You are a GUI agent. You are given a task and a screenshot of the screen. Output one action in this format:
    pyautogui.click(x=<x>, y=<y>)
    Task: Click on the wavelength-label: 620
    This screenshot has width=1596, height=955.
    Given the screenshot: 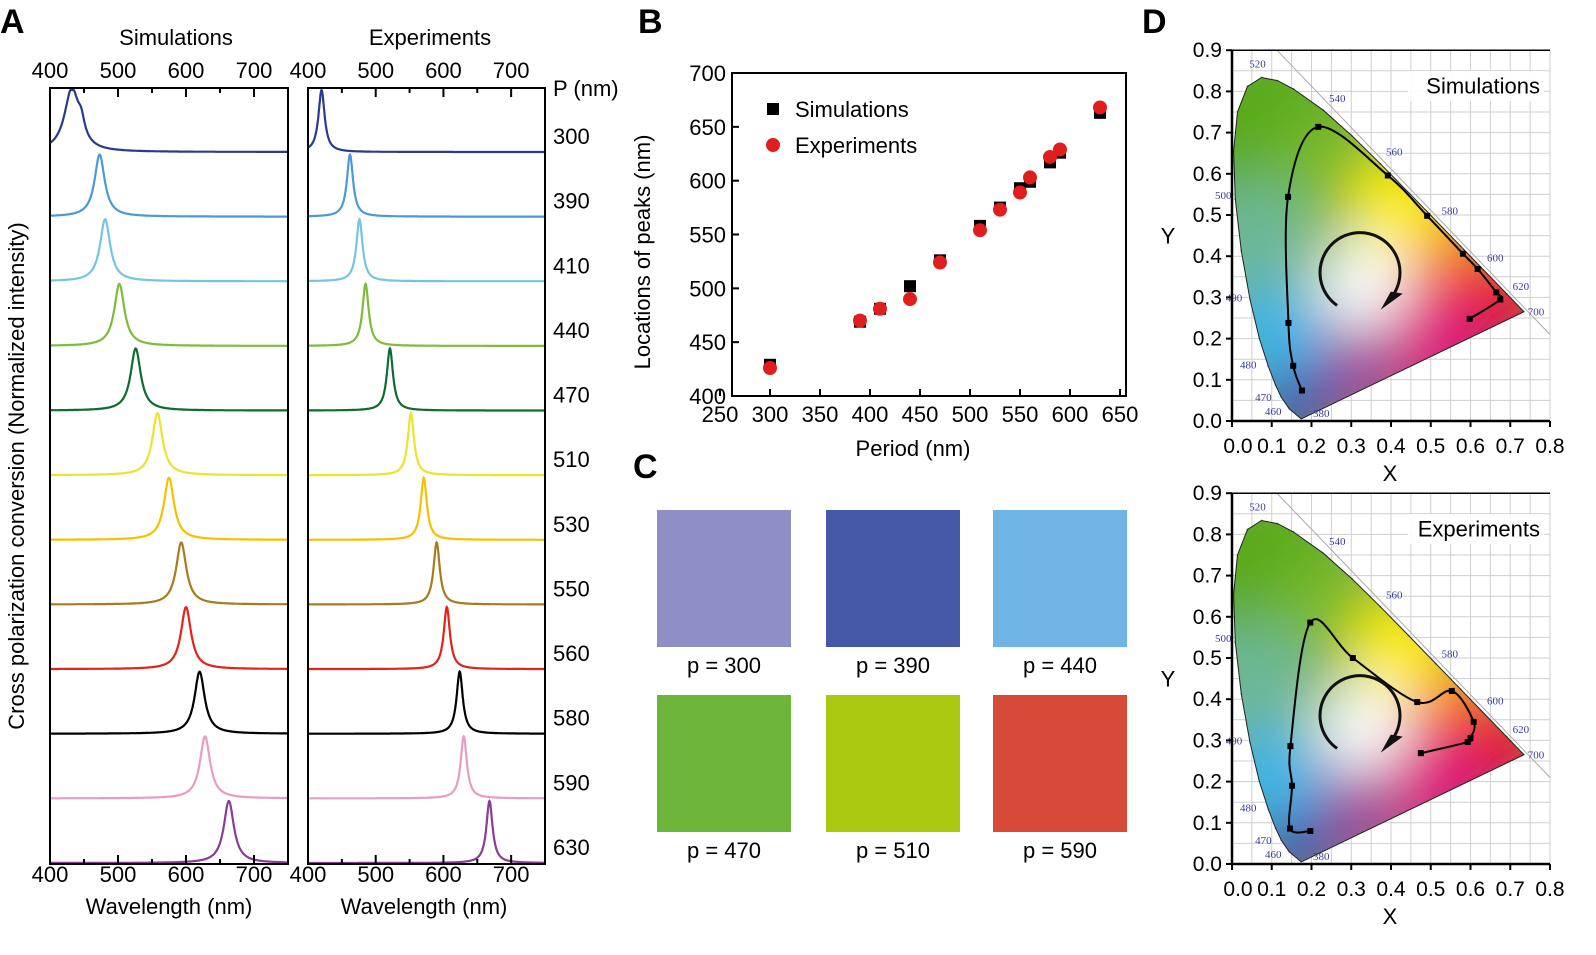 What is the action you would take?
    pyautogui.click(x=1521, y=730)
    